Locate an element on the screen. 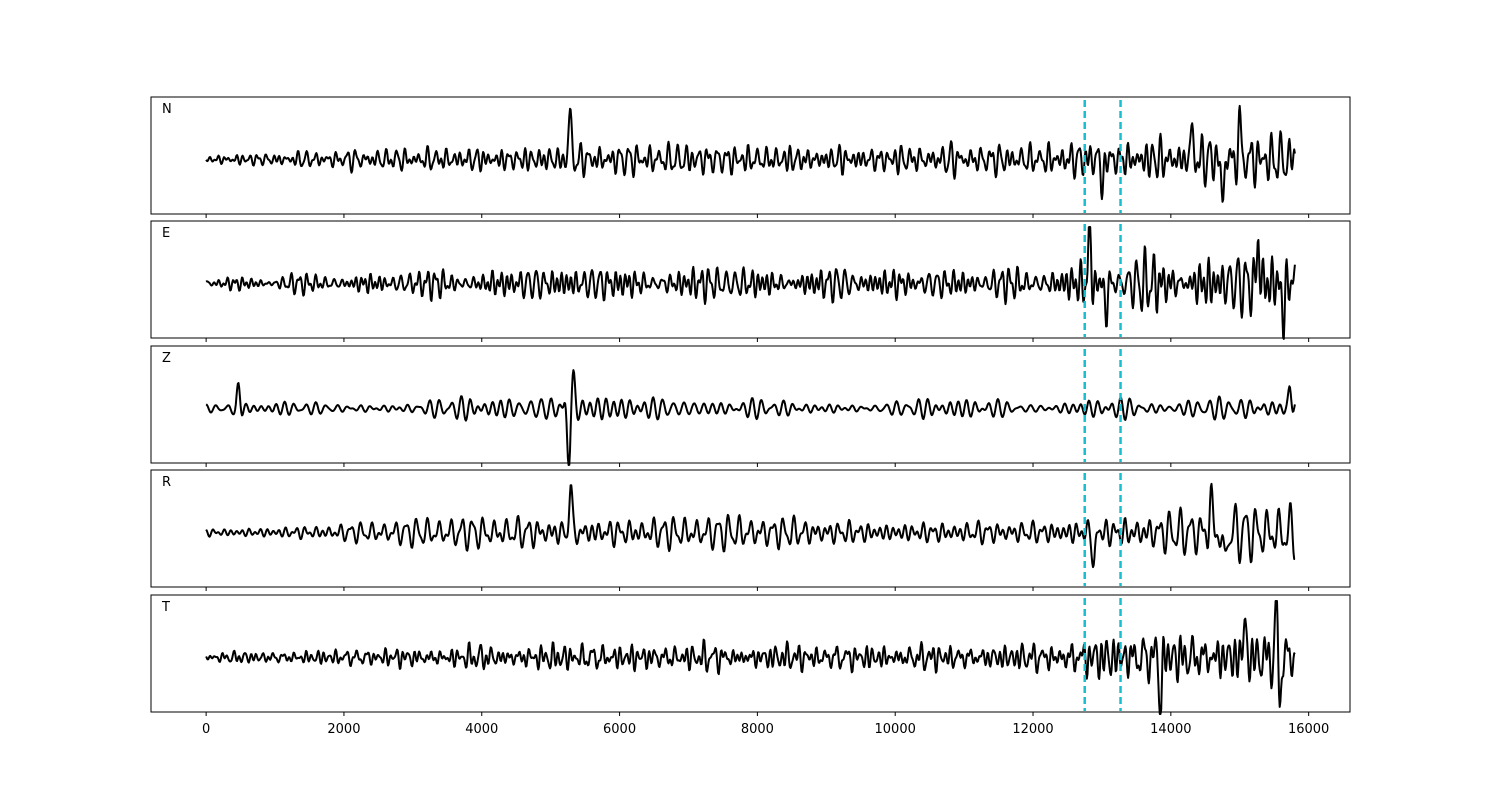 This screenshot has height=800, width=1500. x-tick-label: 8000 is located at coordinates (757, 729).